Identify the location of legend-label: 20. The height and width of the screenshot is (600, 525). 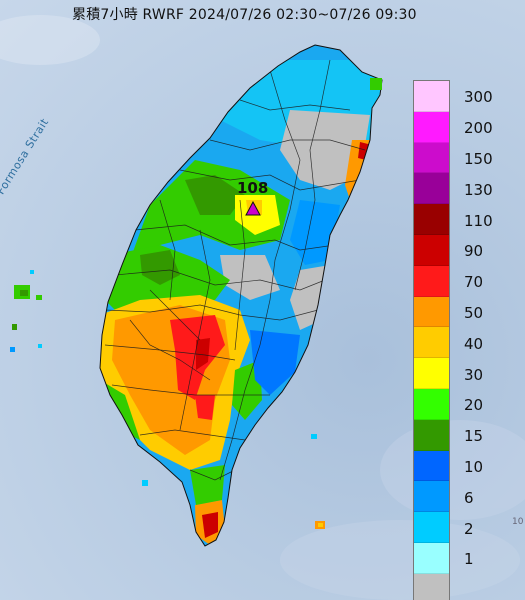
(474, 405).